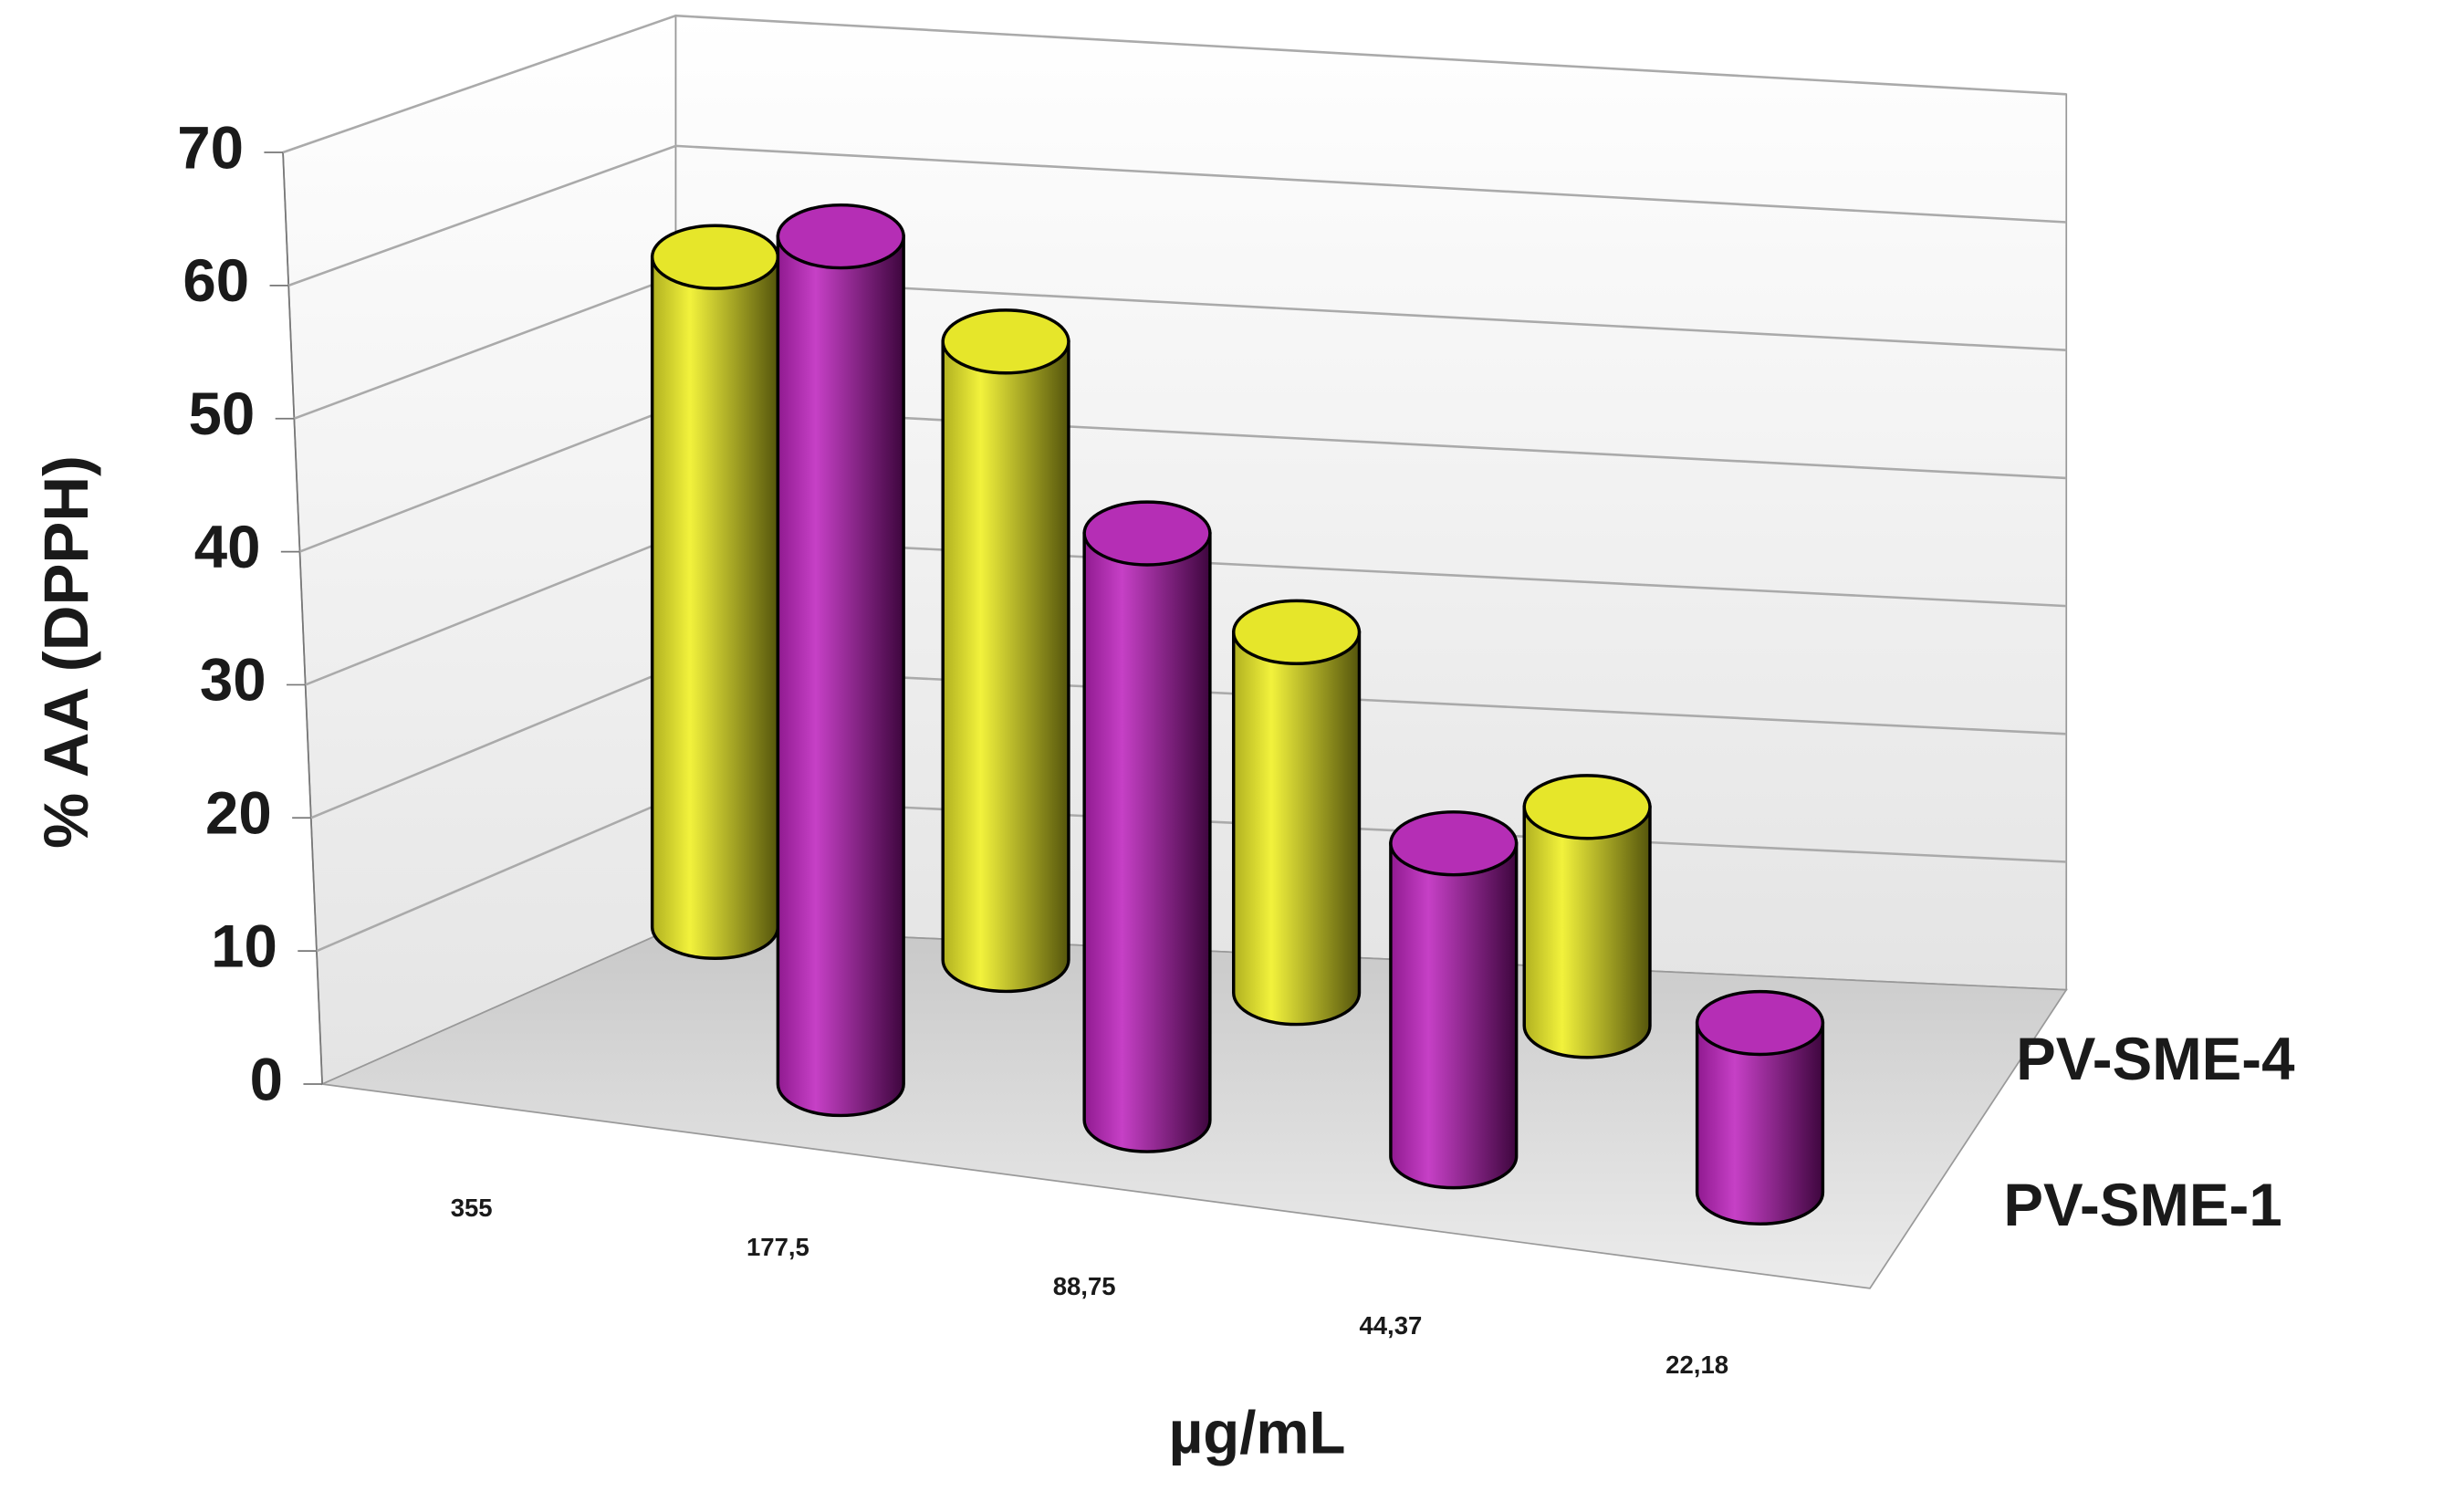  Describe the element at coordinates (2142, 1205) in the screenshot. I see `legend-label: PV-SME-1` at that location.